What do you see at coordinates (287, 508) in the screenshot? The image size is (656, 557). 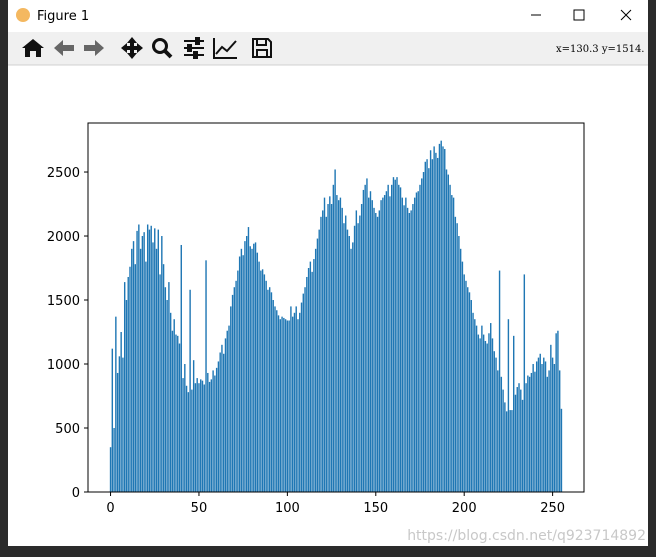 I see `x-tick-label: 100` at bounding box center [287, 508].